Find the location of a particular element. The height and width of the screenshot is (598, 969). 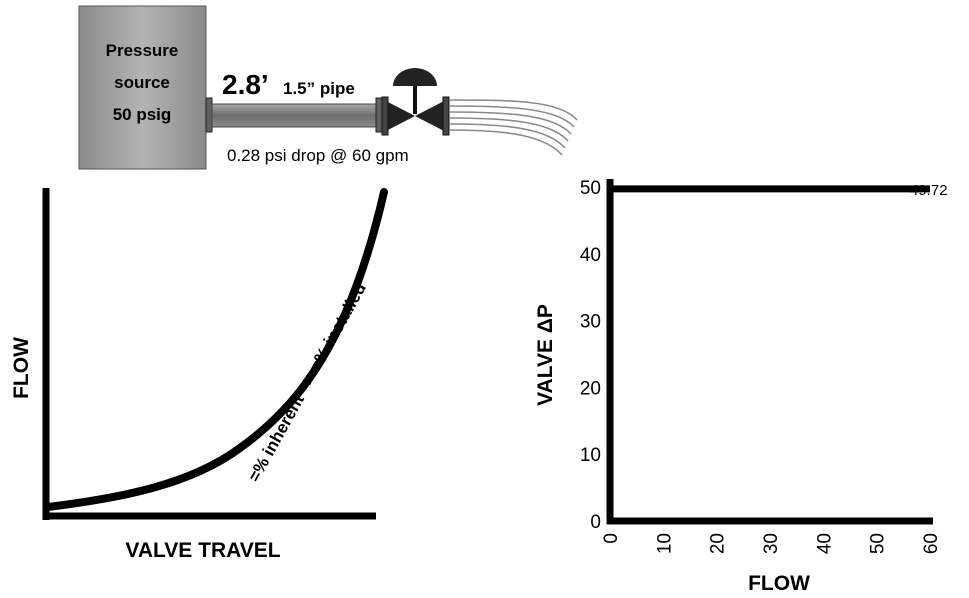

y-tick-label: 40 is located at coordinates (590, 255).